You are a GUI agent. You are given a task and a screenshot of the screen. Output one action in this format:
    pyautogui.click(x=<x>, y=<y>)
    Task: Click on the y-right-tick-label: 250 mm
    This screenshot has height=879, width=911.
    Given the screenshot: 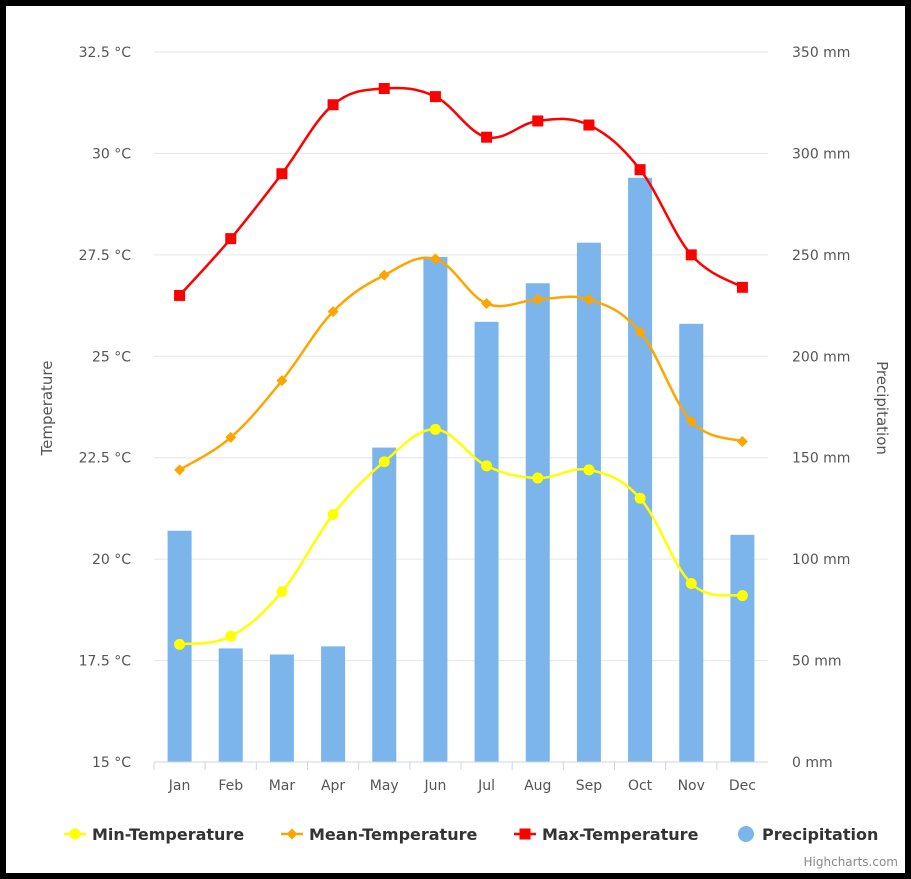 What is the action you would take?
    pyautogui.click(x=821, y=256)
    